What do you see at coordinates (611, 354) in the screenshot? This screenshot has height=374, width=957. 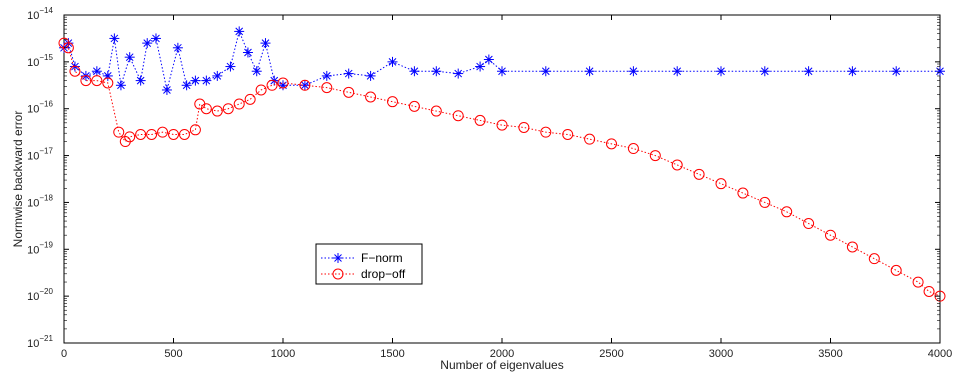 I see `x-tick-label: 2500` at bounding box center [611, 354].